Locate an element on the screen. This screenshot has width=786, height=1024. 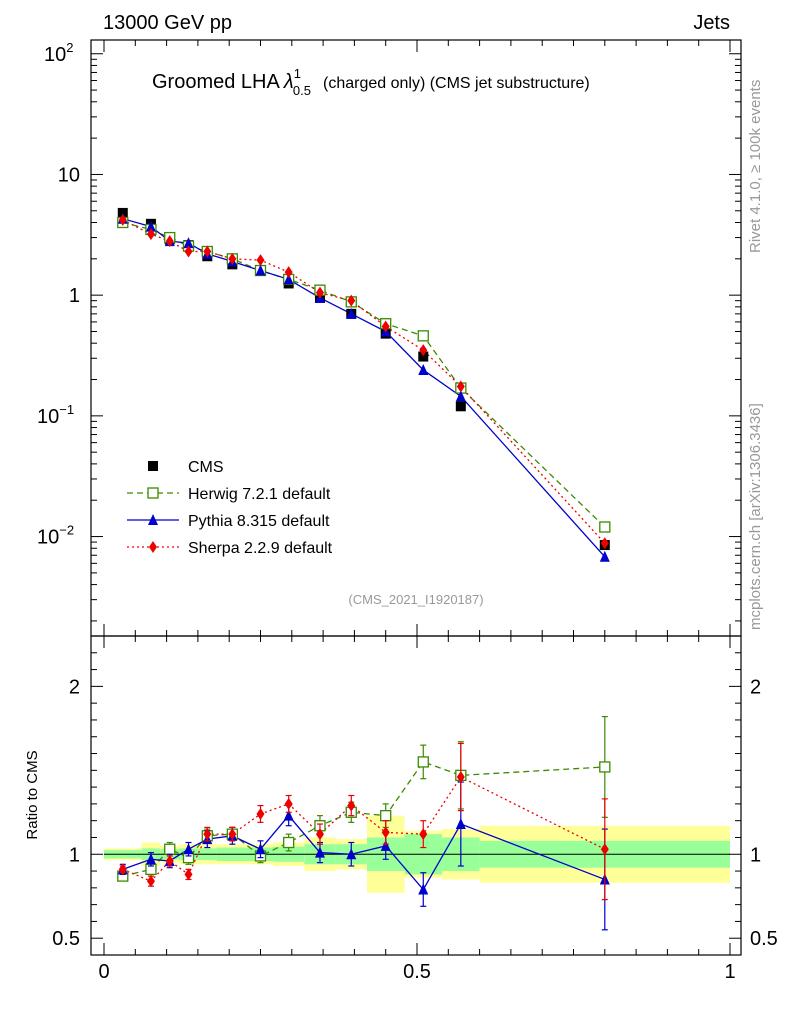
herwig-legend-marker is located at coordinates (153, 493).